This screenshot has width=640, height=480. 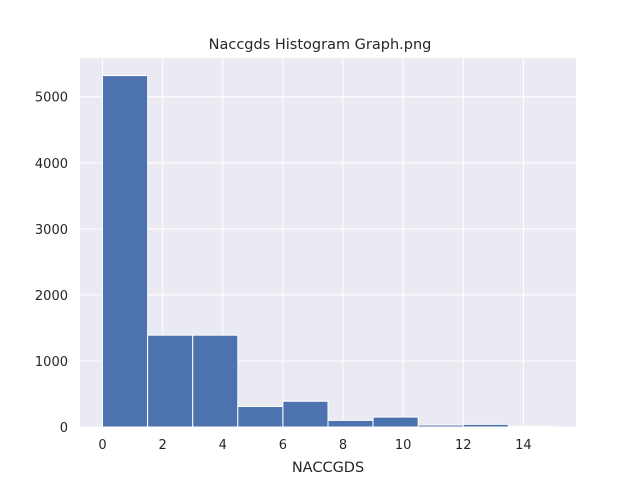 I want to click on y-tick-label: 5000, so click(x=51, y=98).